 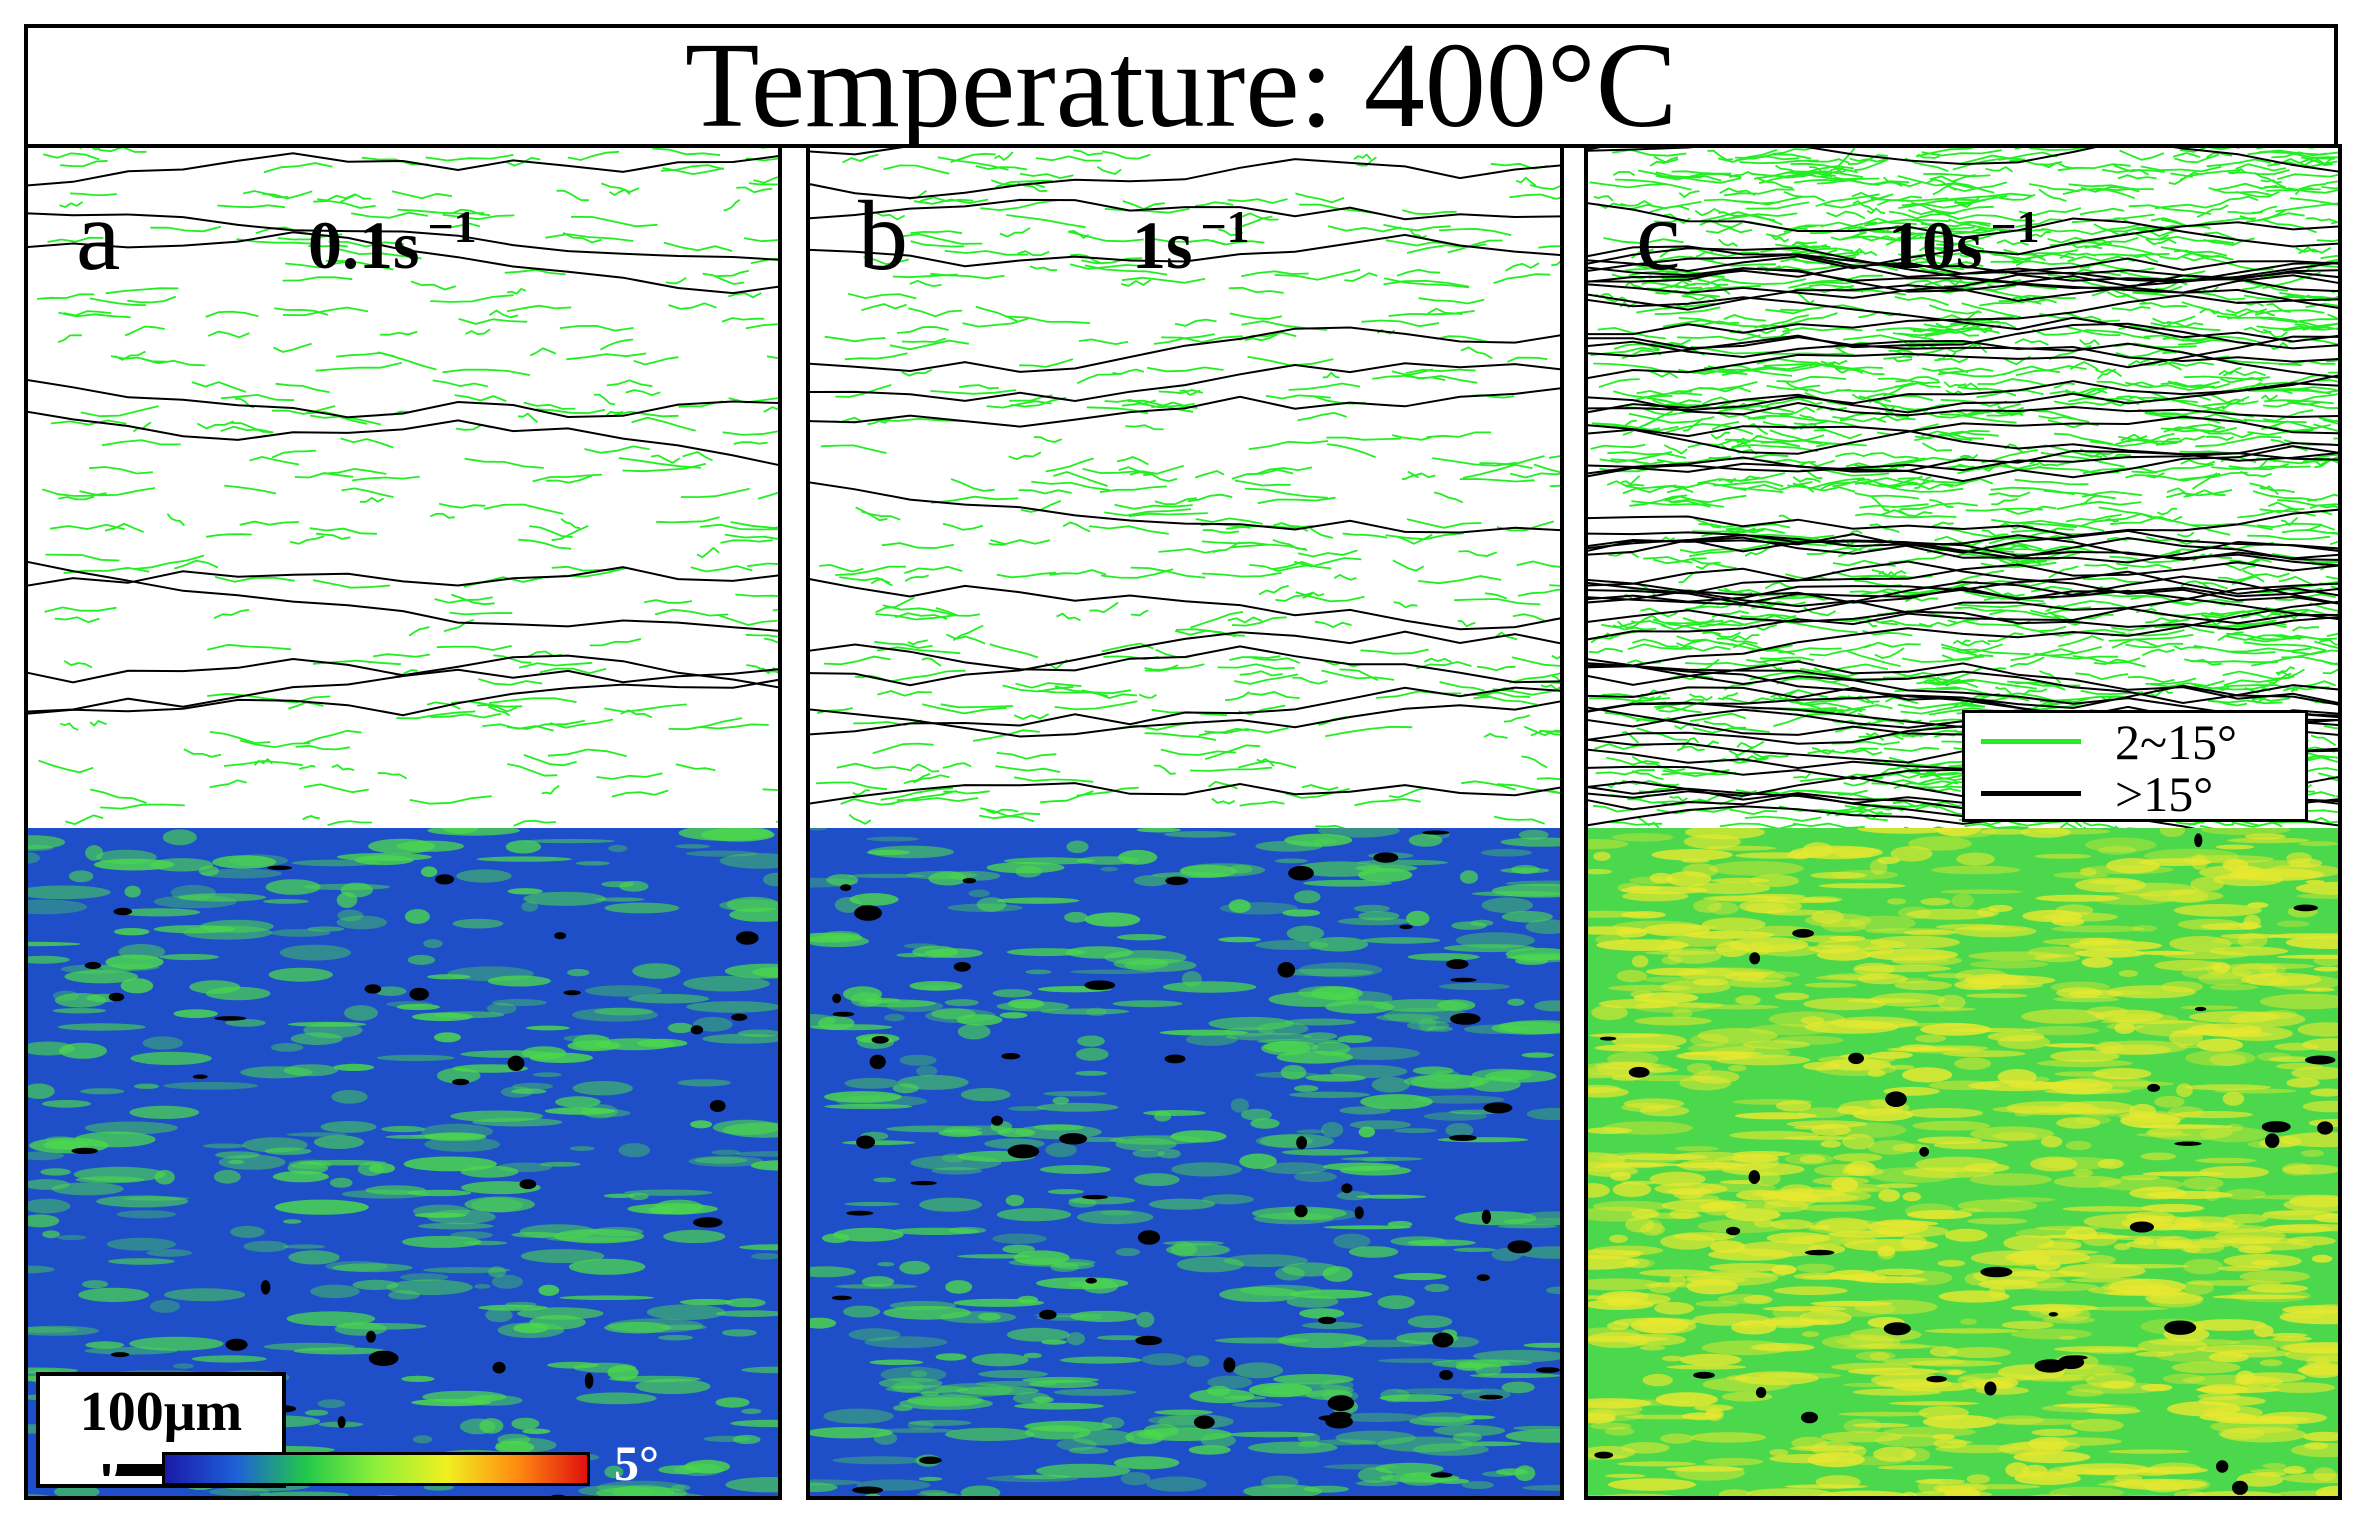 I want to click on colorbar, so click(x=376, y=1469).